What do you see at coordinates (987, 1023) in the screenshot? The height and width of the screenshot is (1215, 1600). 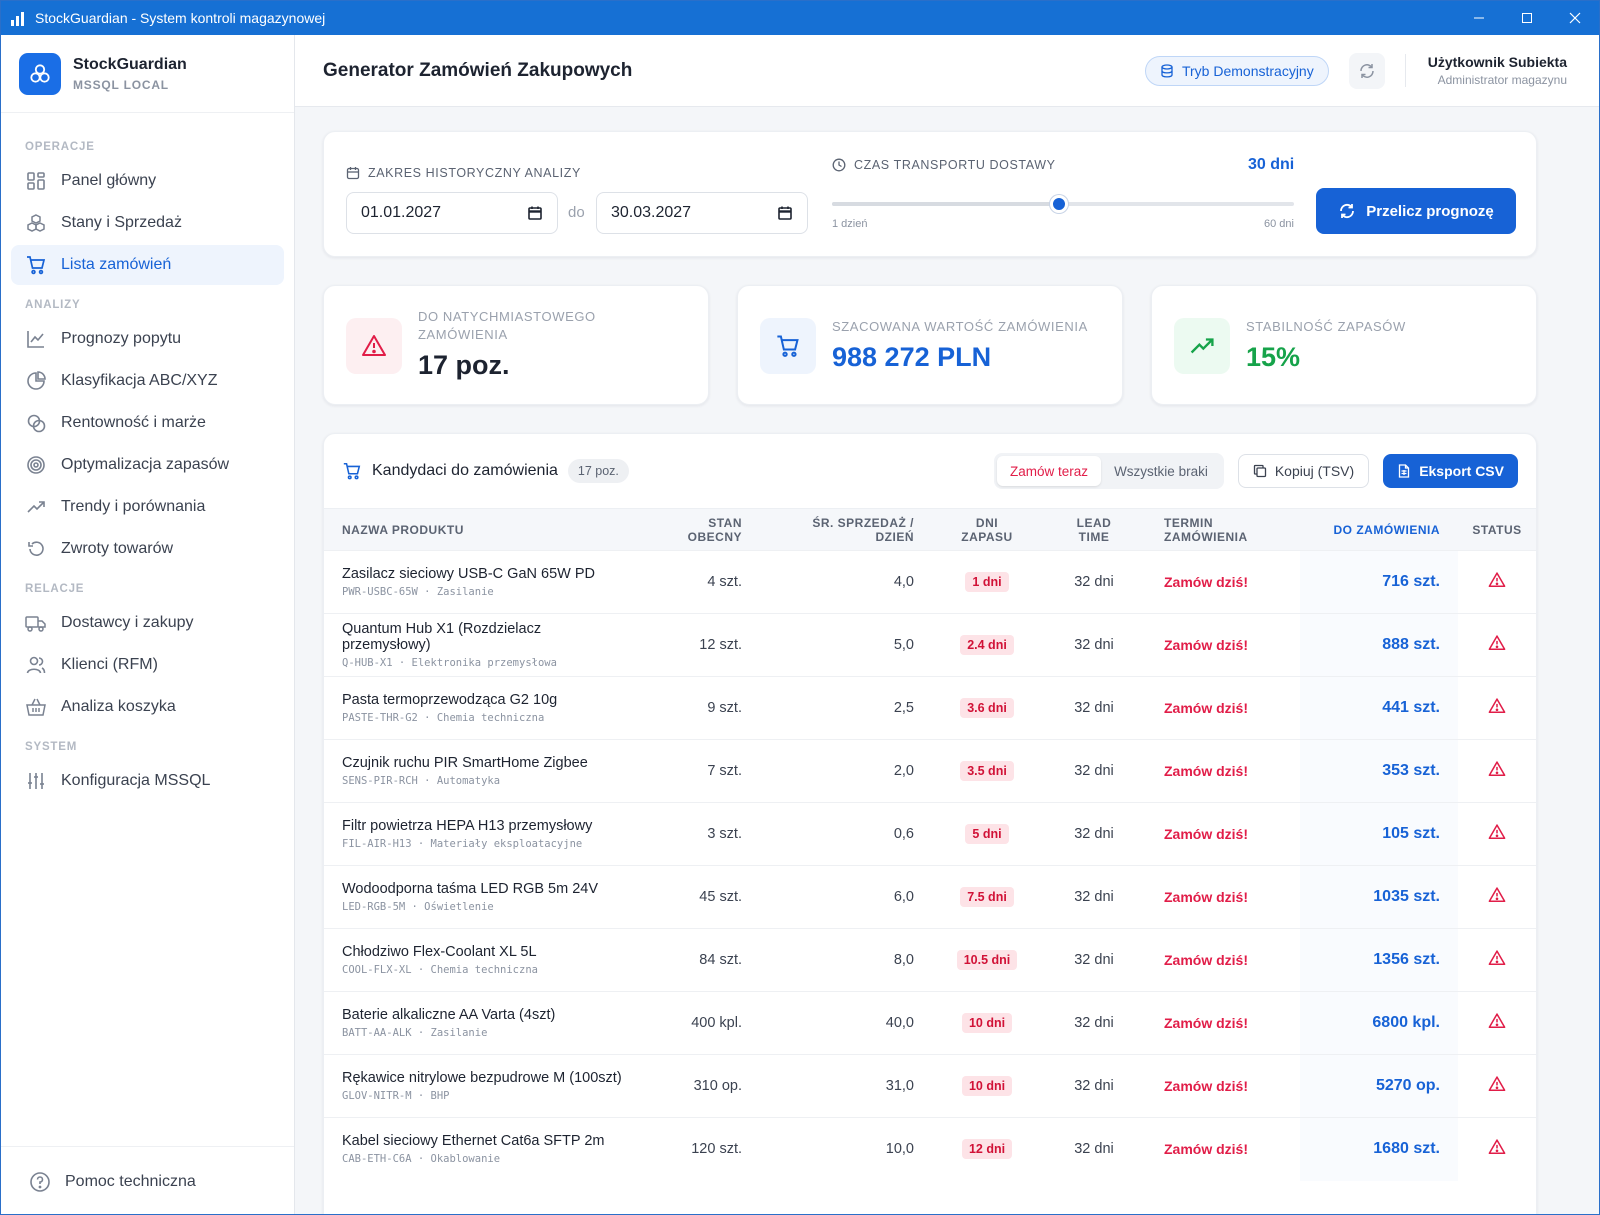 I see `days-badge: 10 dni` at bounding box center [987, 1023].